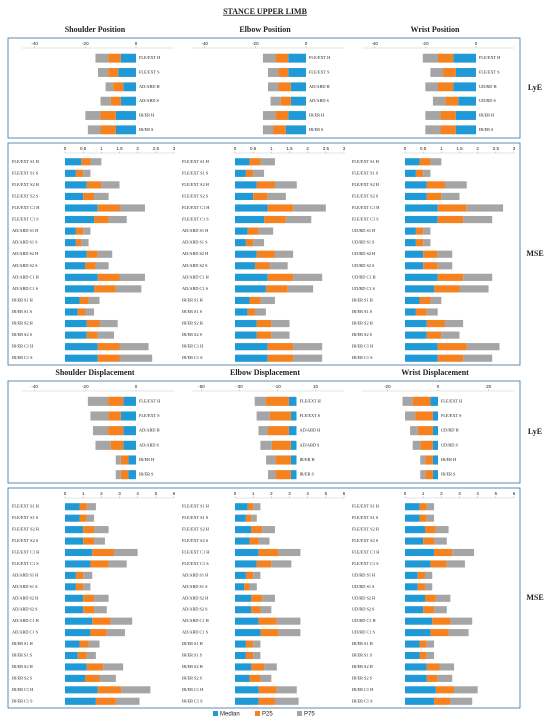 This screenshot has width=550, height=723. I want to click on row-label: LyE, so click(535, 431).